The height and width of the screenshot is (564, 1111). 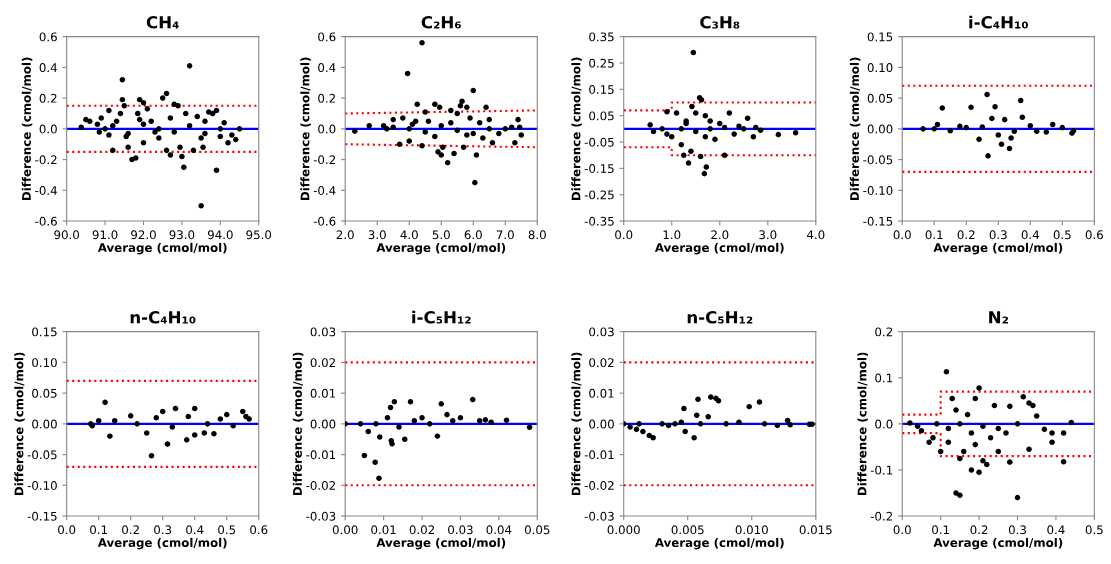 What do you see at coordinates (42, 485) in the screenshot?
I see `y-tick-label: -0.10` at bounding box center [42, 485].